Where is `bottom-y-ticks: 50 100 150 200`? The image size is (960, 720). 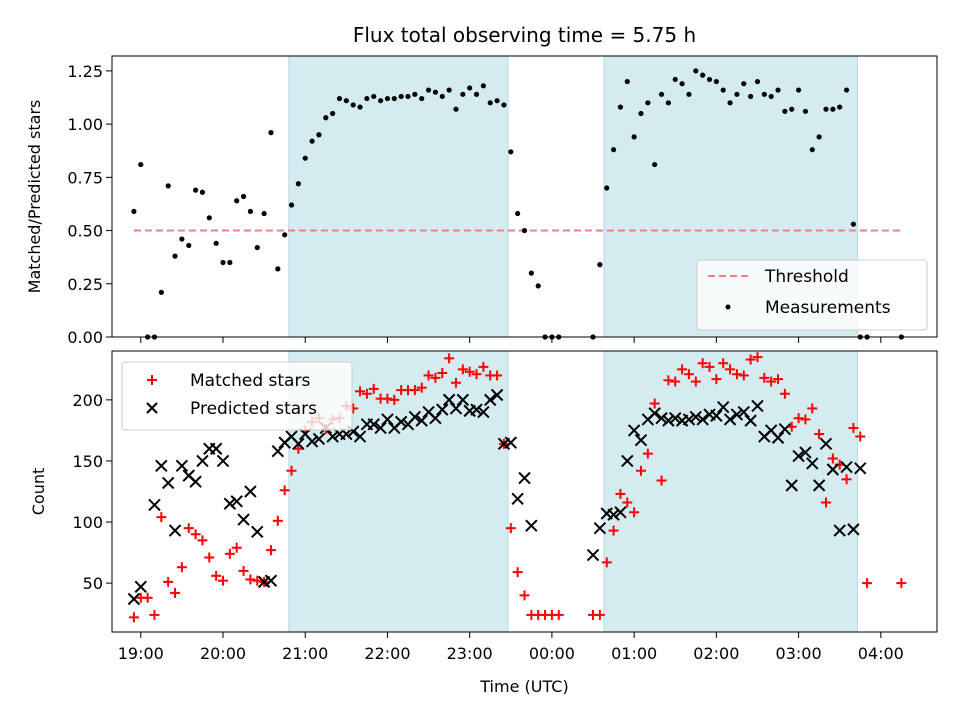 bottom-y-ticks: 50 100 150 200 is located at coordinates (92, 492).